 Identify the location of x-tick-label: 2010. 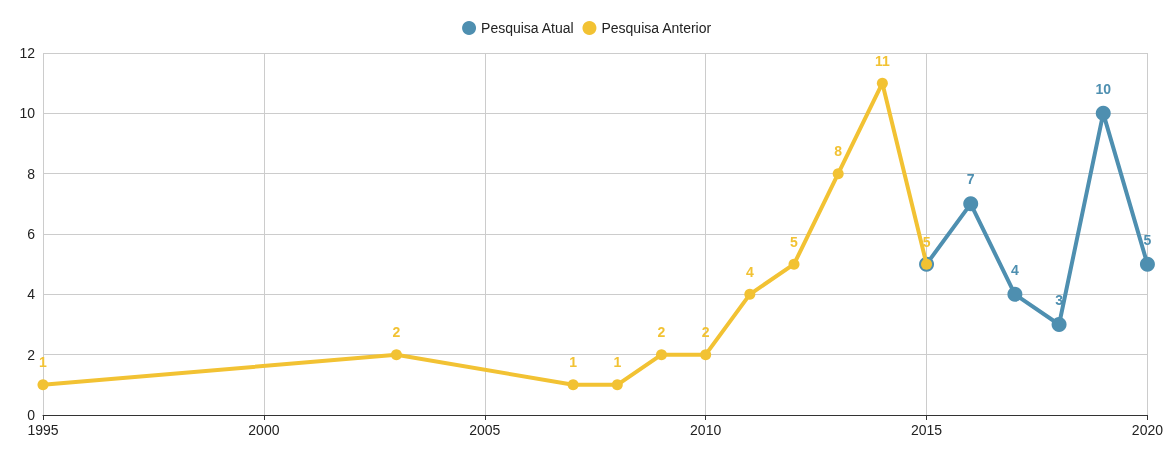
(706, 430).